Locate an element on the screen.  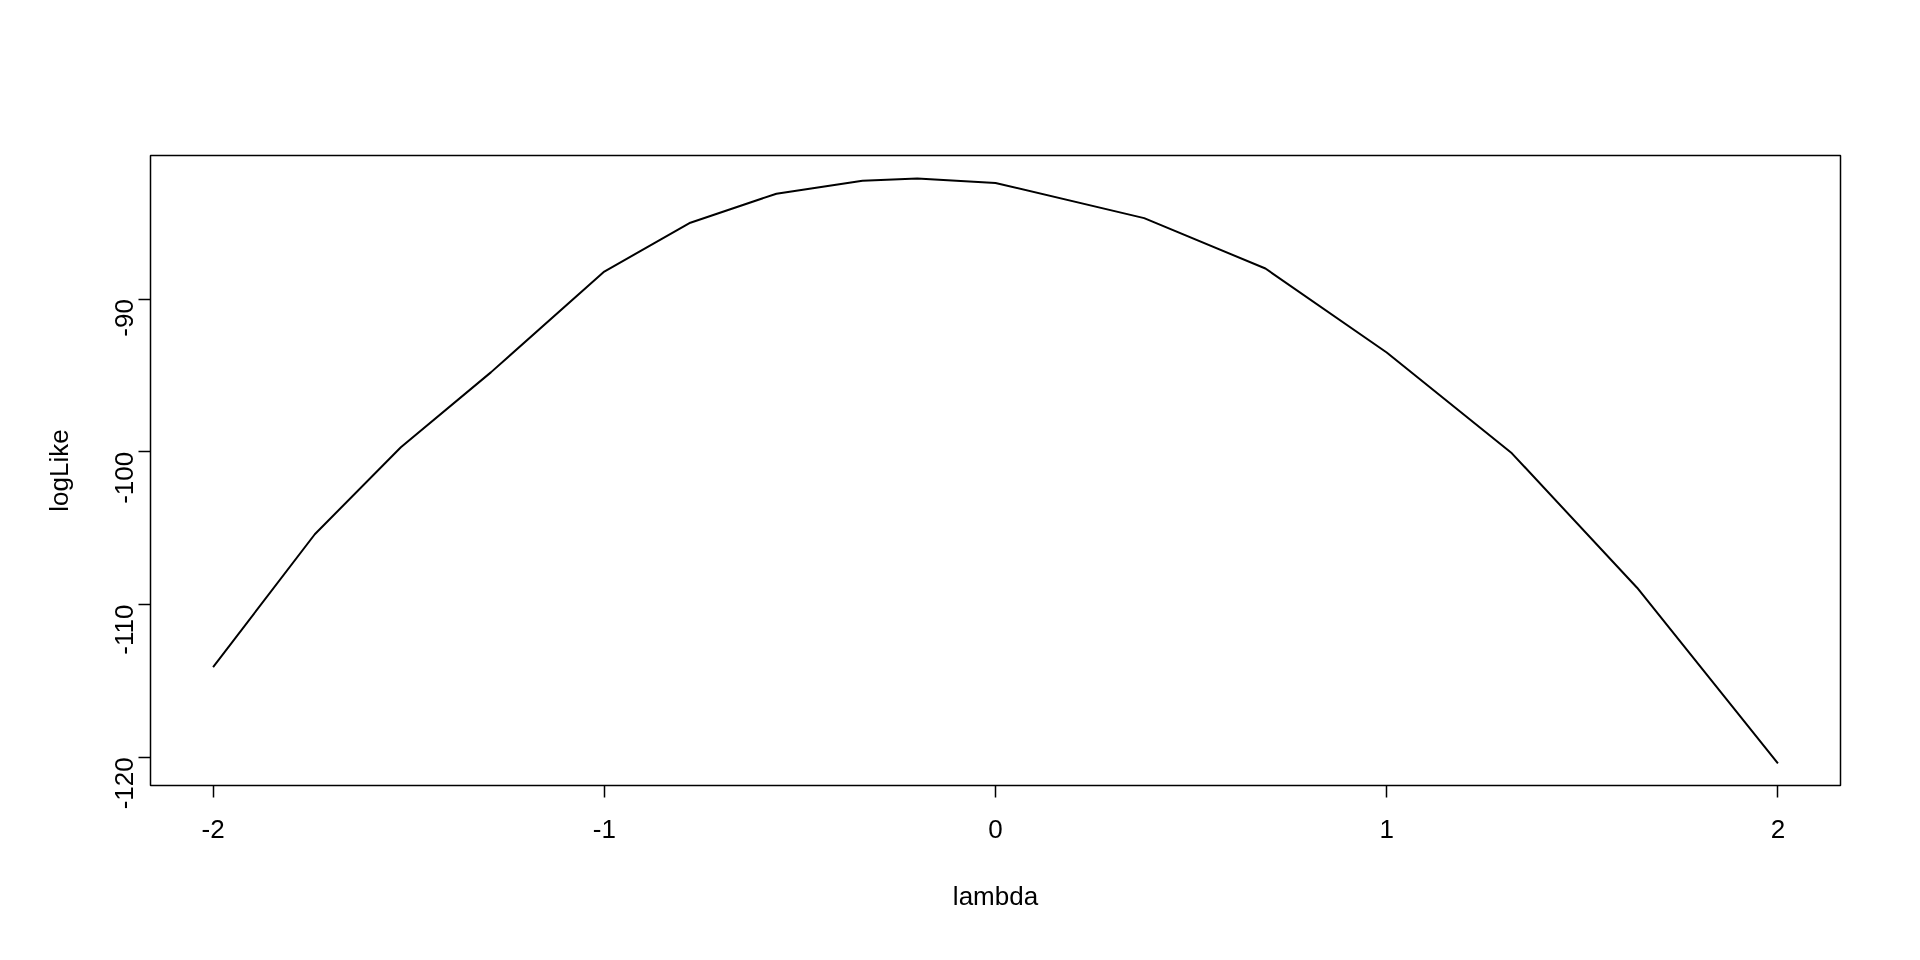
x-axis-title: lambda is located at coordinates (995, 895).